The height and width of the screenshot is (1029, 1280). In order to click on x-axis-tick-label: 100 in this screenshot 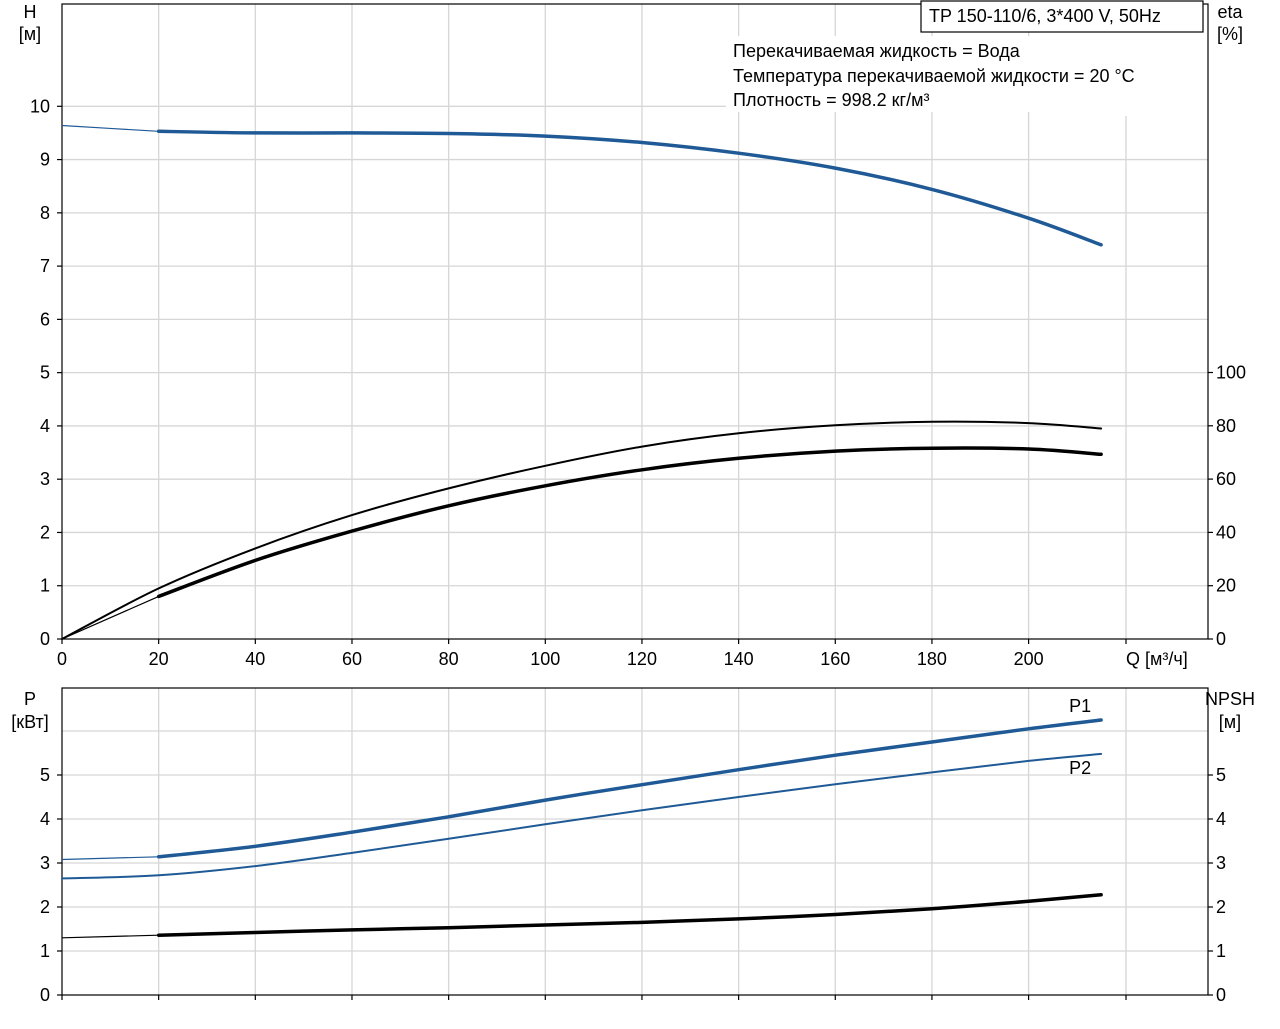, I will do `click(545, 659)`.